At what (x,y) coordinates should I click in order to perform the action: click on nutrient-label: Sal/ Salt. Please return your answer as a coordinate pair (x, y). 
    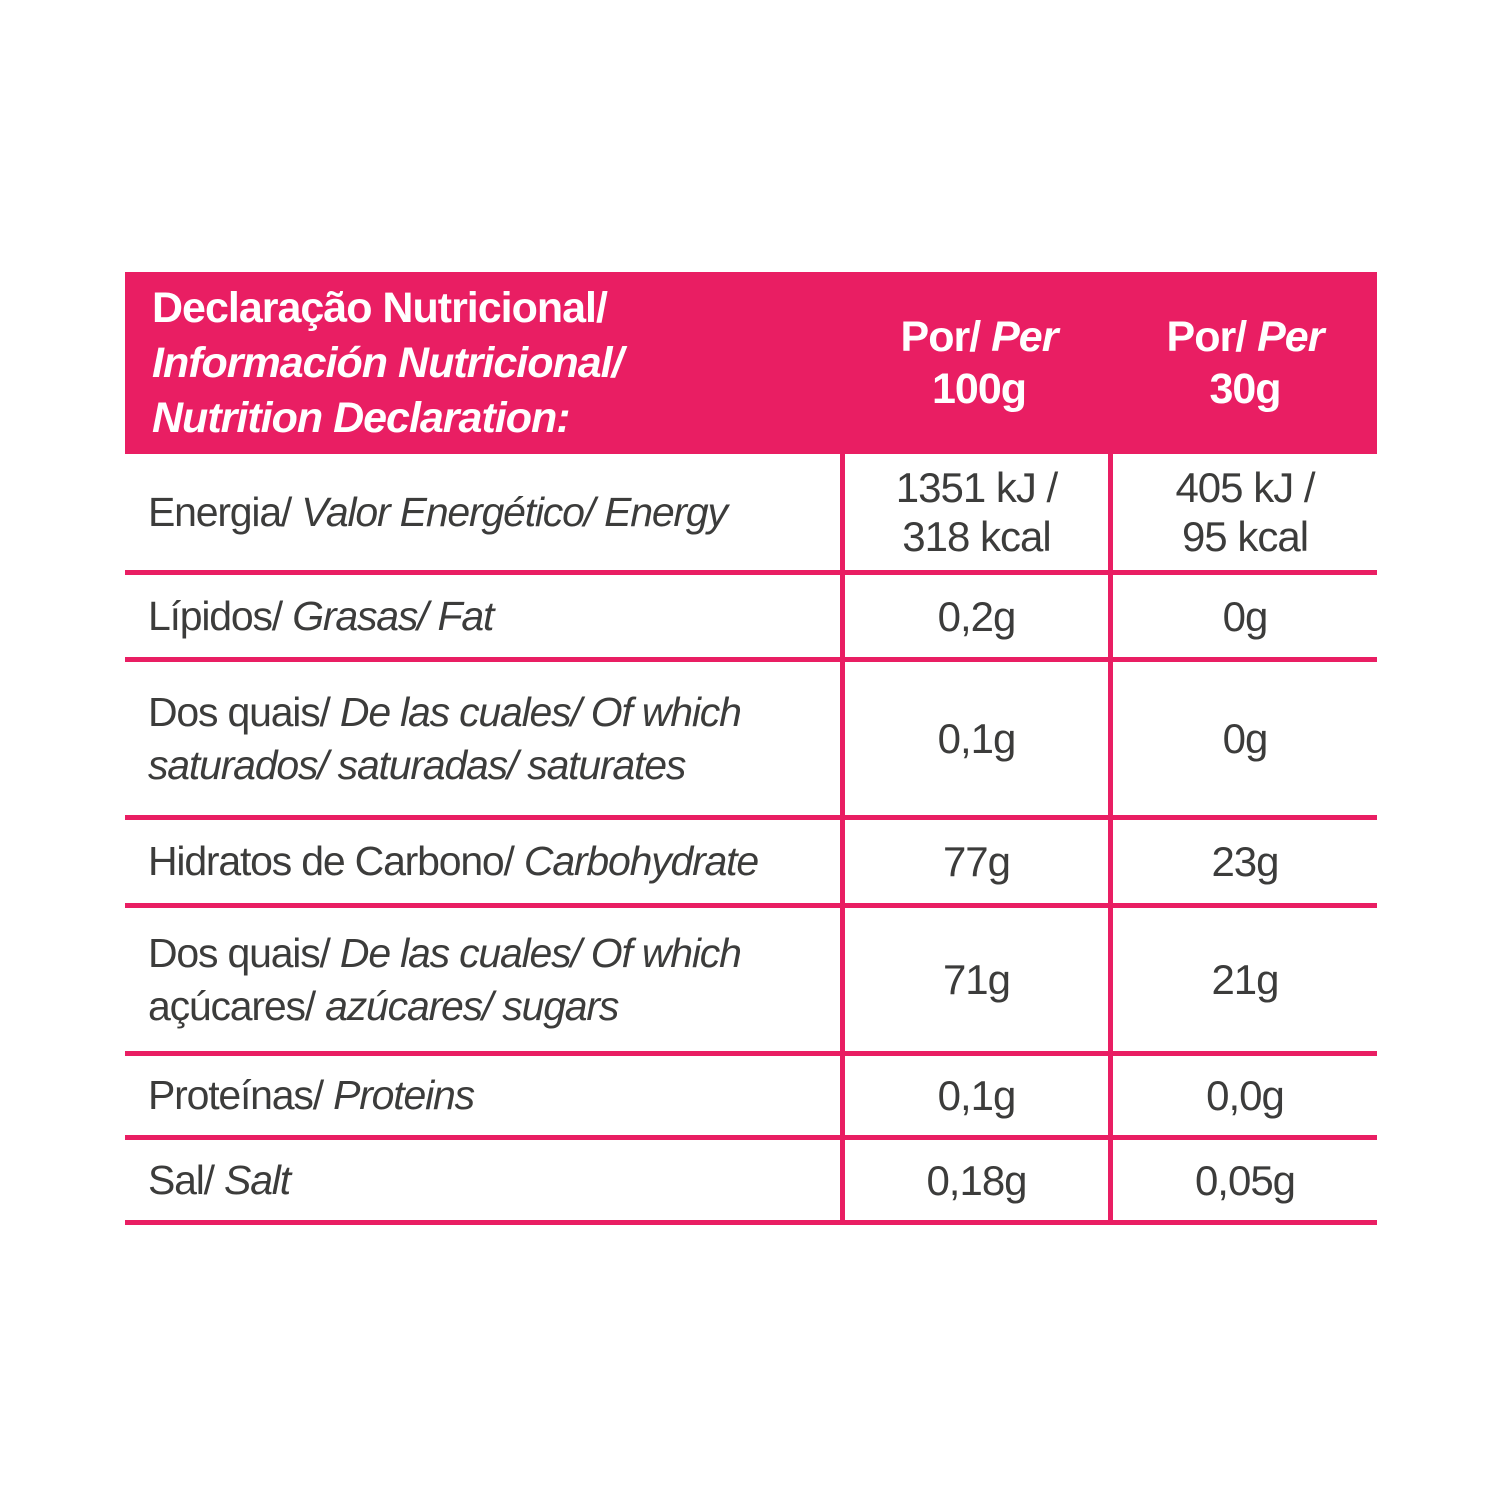
    Looking at the image, I should click on (485, 1180).